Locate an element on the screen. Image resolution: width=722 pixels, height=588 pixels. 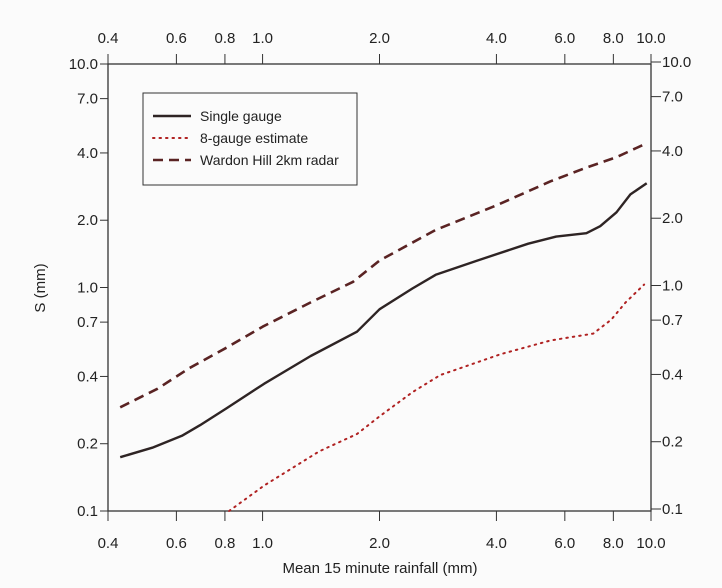
x-tick-label-top: 10.0 is located at coordinates (650, 38).